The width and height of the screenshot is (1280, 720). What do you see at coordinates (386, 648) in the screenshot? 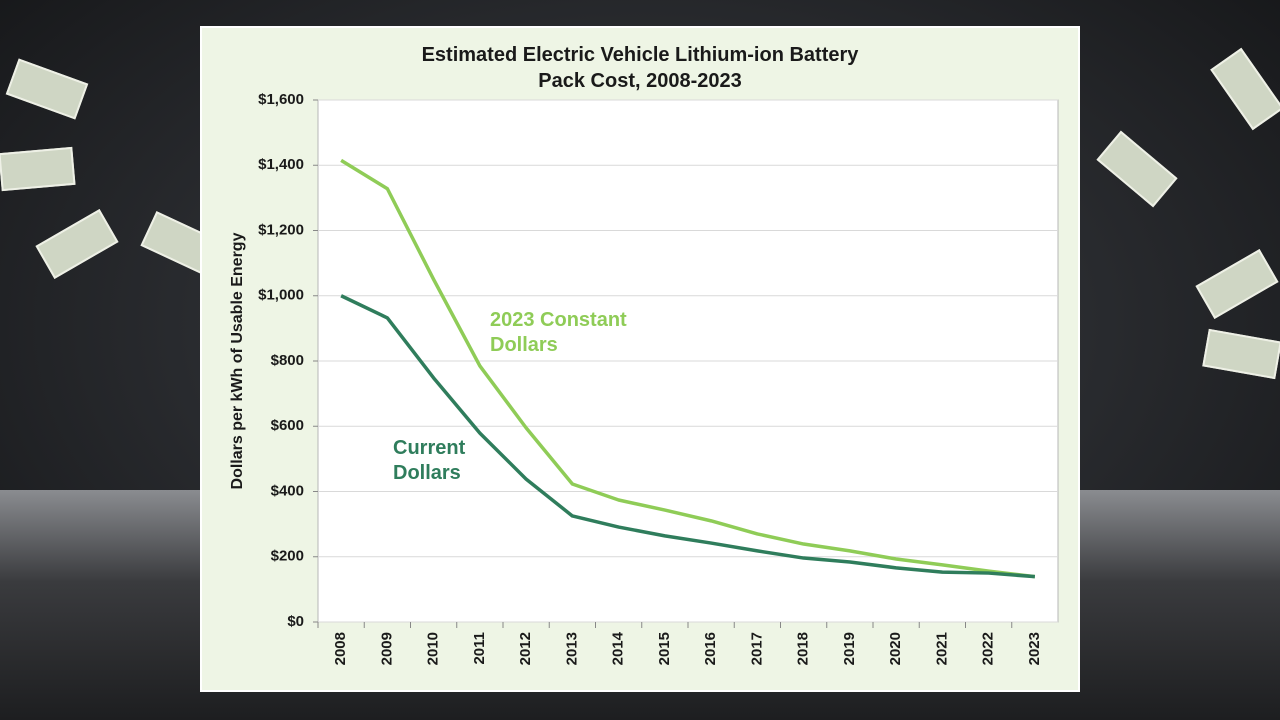
I see `x-tick-label: 2009` at bounding box center [386, 648].